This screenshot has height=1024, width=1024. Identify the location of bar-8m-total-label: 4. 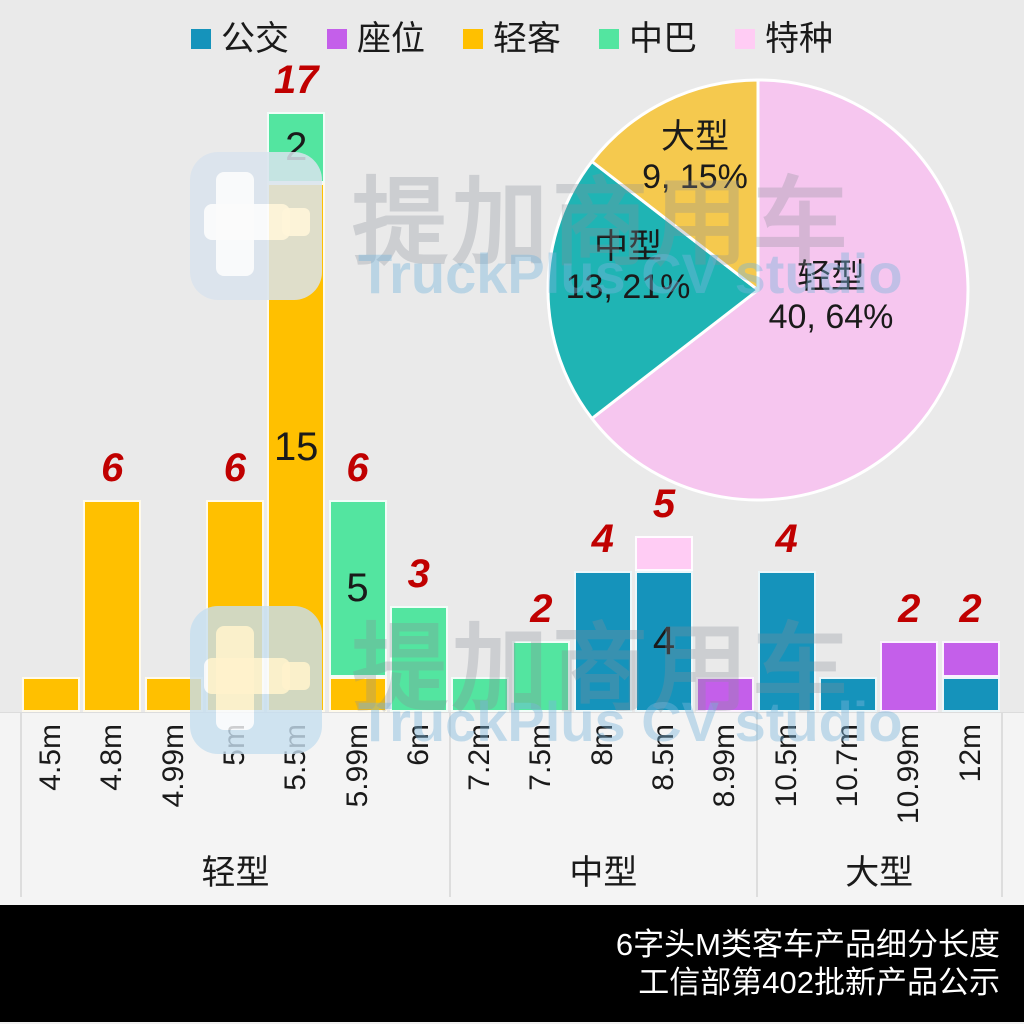
(602, 538).